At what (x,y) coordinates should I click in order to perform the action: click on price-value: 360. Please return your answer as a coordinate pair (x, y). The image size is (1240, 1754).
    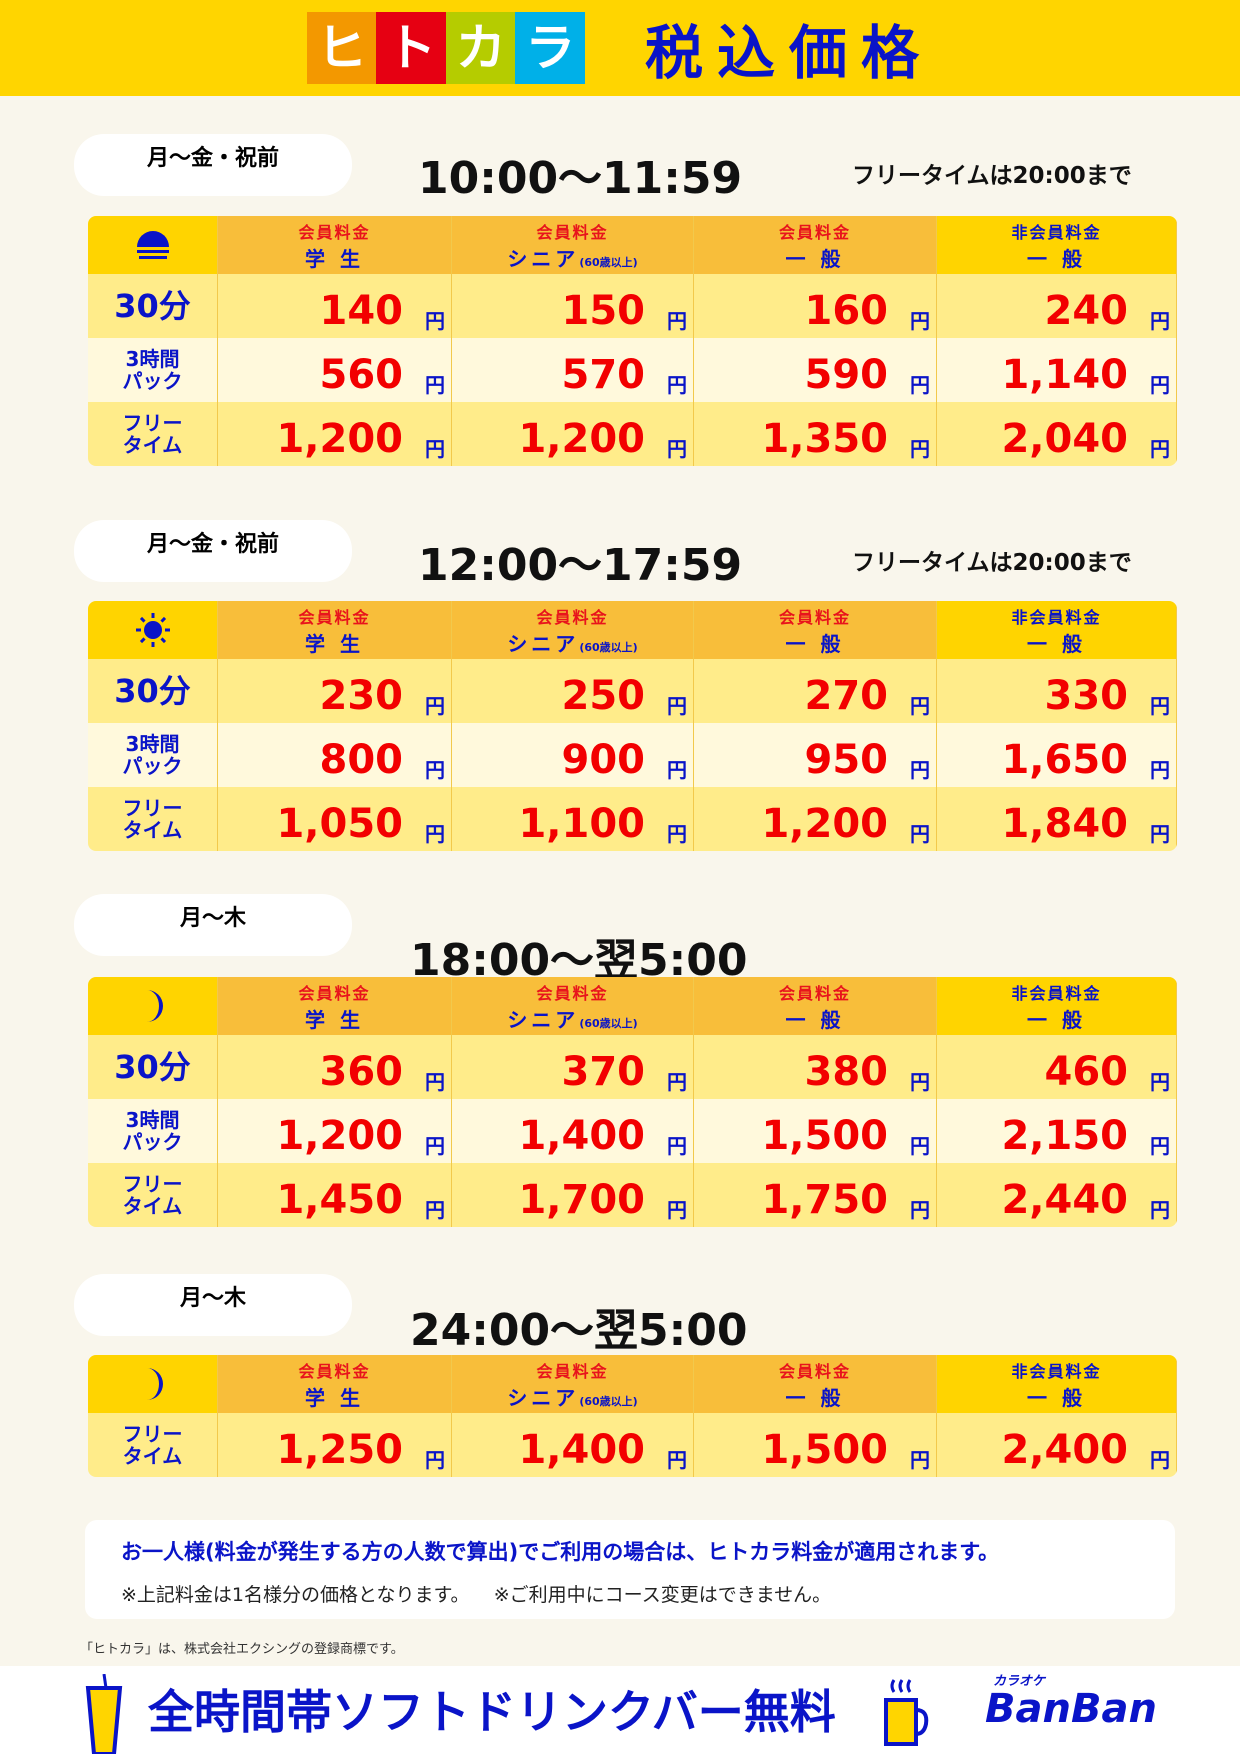
    Looking at the image, I should click on (361, 1072).